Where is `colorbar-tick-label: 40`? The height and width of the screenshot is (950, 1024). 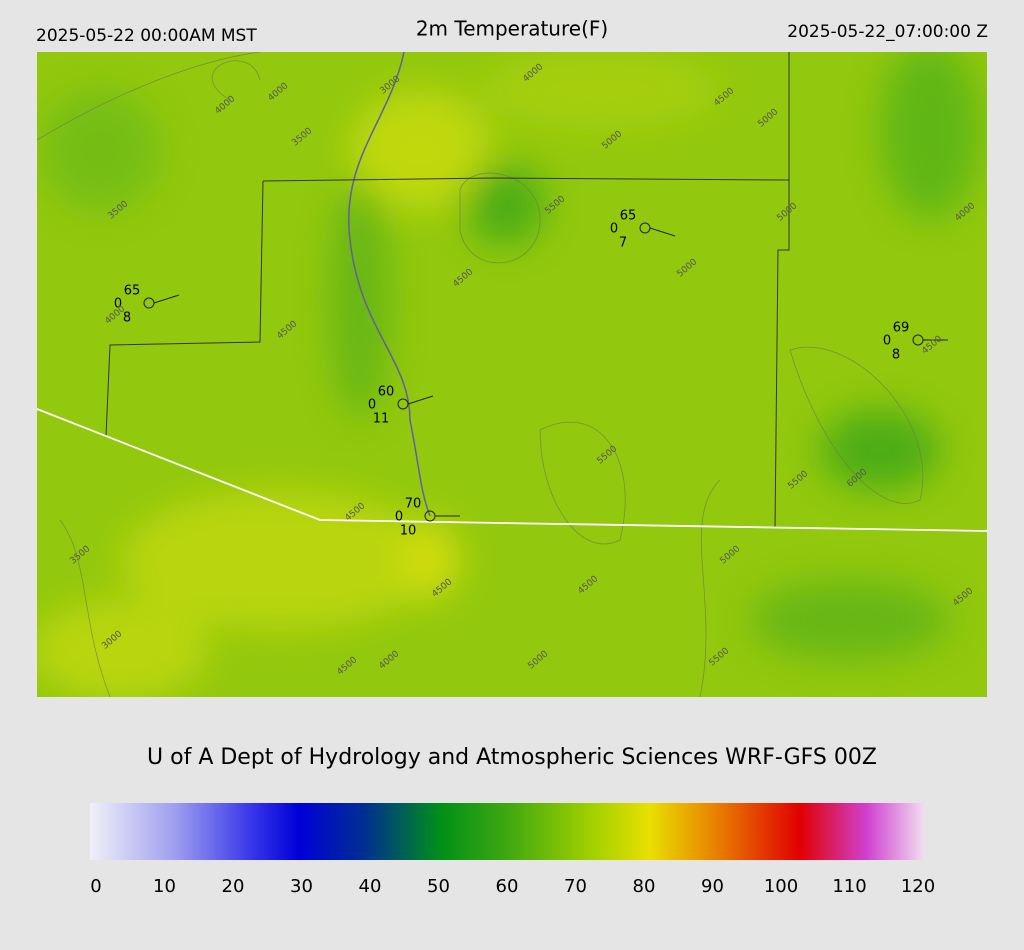 colorbar-tick-label: 40 is located at coordinates (370, 886).